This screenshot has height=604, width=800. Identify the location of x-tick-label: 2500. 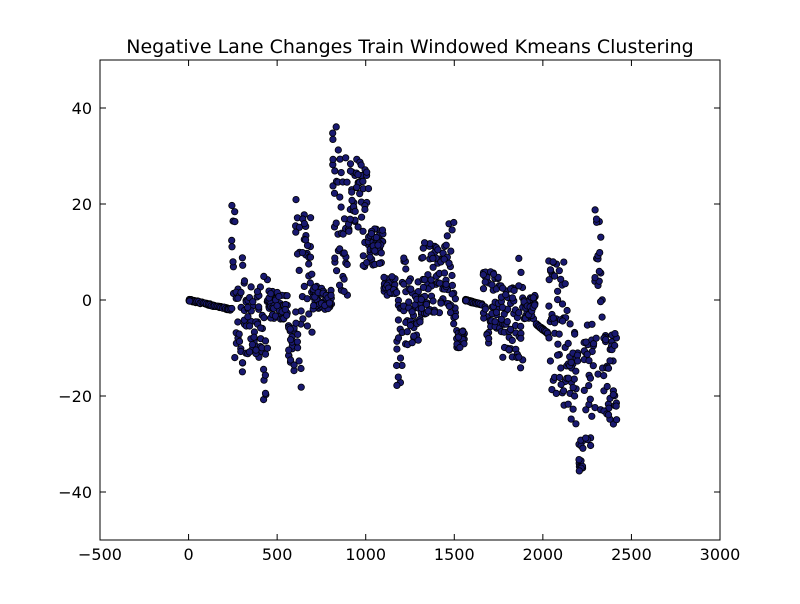
(631, 554).